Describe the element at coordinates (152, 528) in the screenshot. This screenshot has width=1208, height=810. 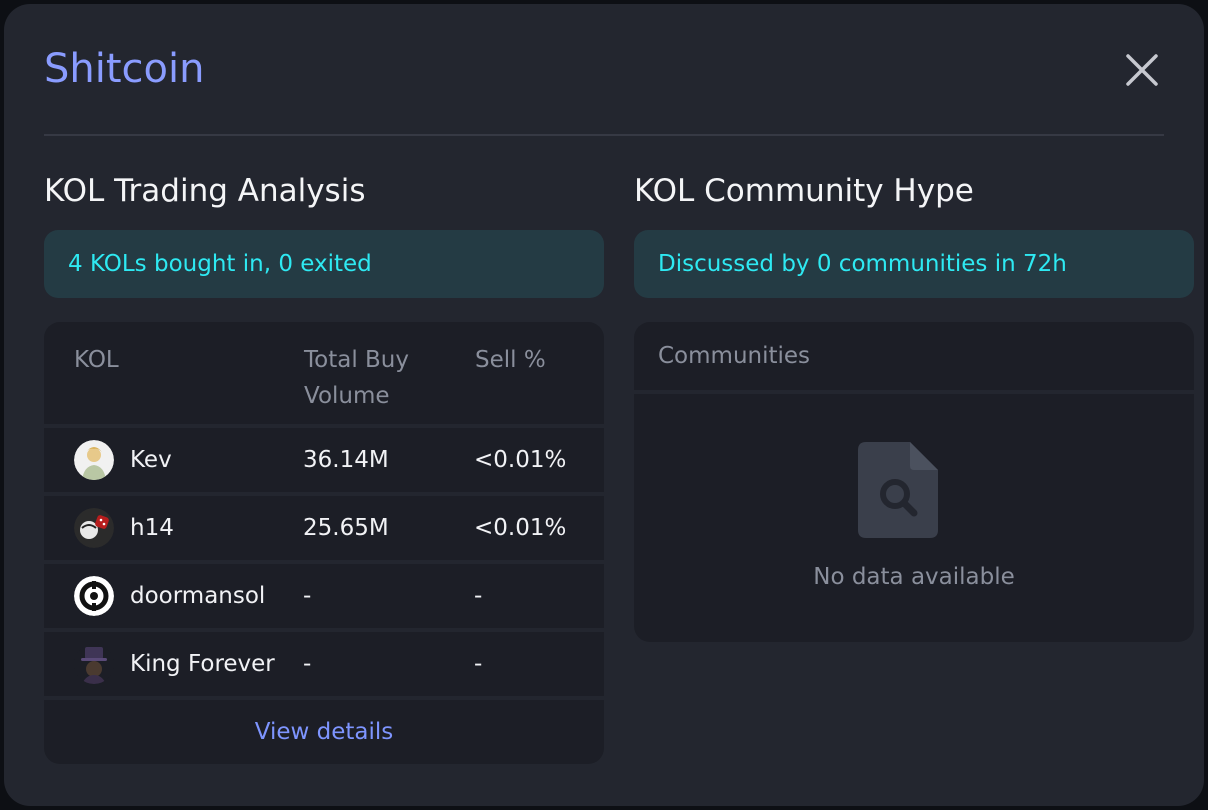
I see `kol-name: h14` at that location.